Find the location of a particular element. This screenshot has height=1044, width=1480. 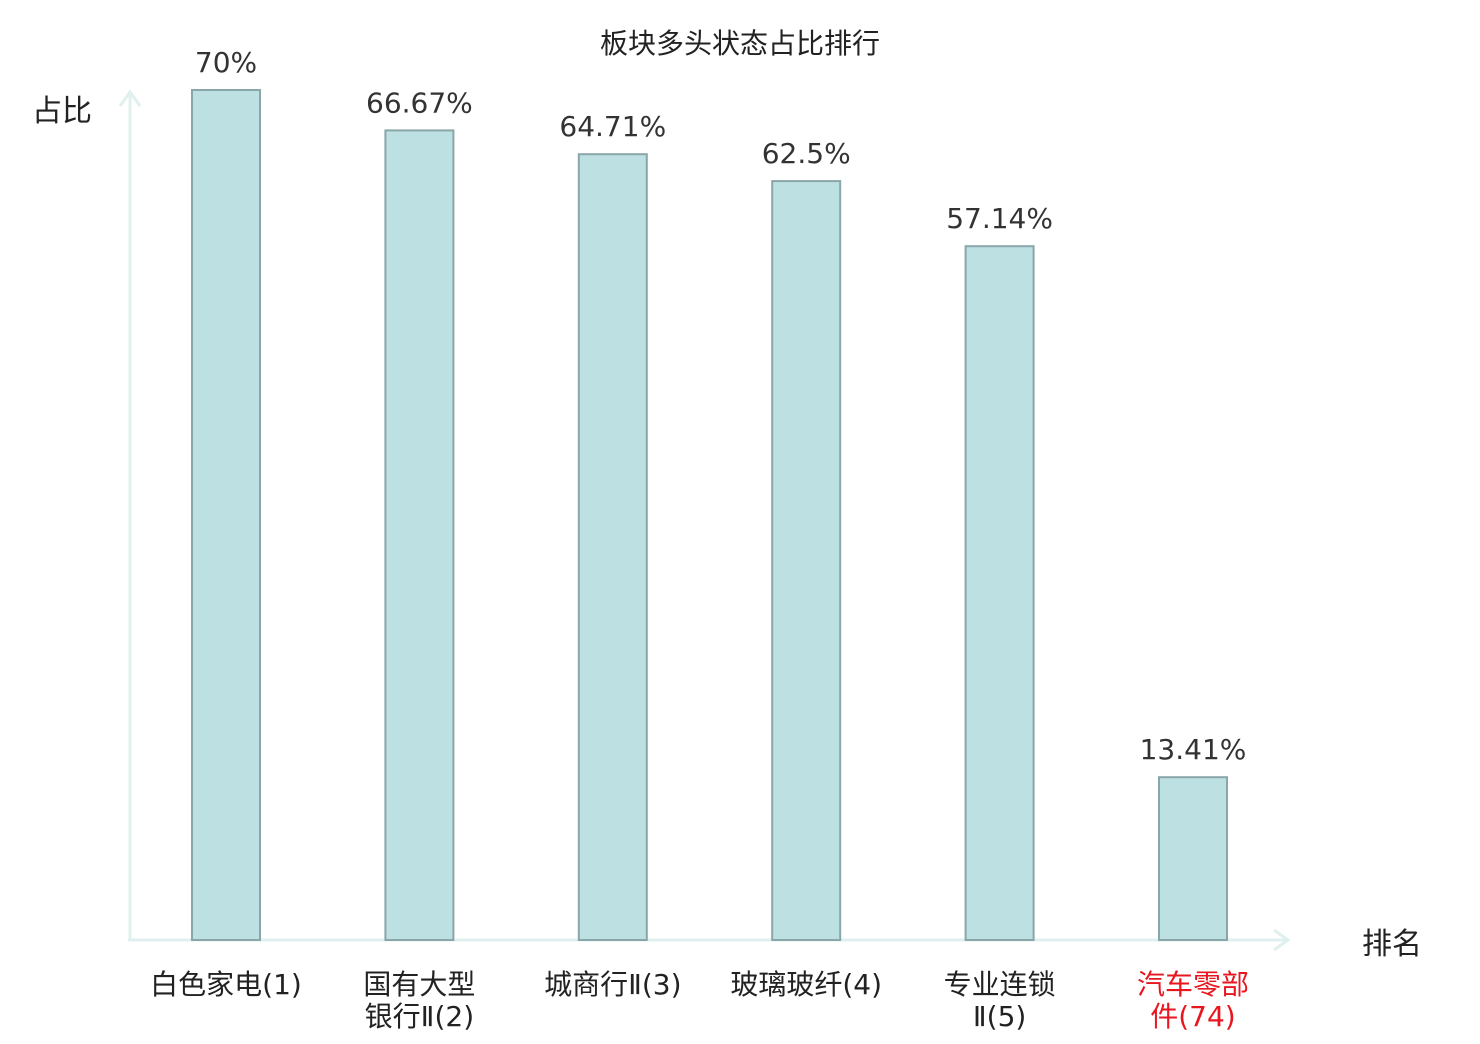

category-label: 玻璃玻纤(4) is located at coordinates (806, 984).